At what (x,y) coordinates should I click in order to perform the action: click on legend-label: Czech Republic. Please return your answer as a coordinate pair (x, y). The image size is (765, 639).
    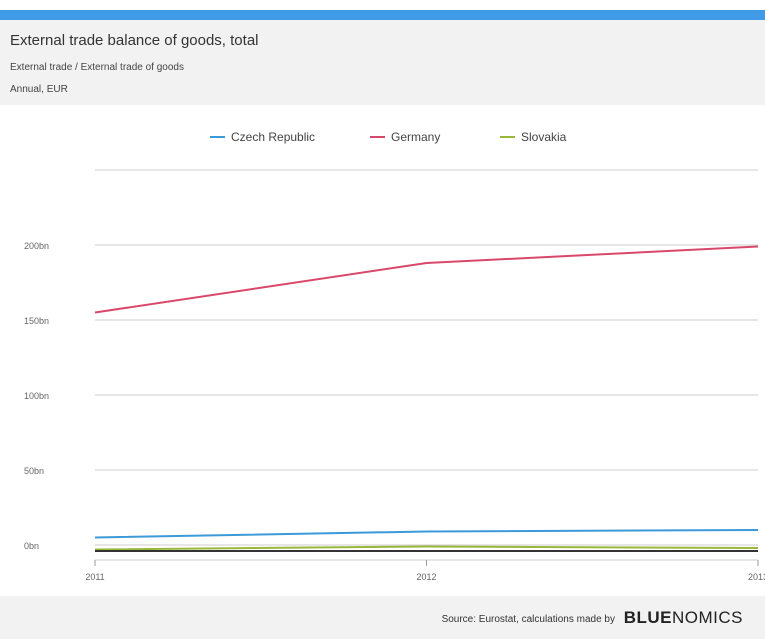
    Looking at the image, I should click on (273, 137).